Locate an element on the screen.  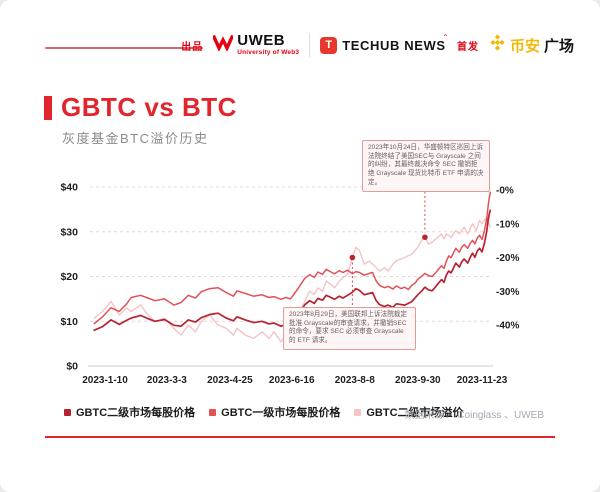
uweb-logo: UWEB University of Web3 is located at coordinates (255, 44).